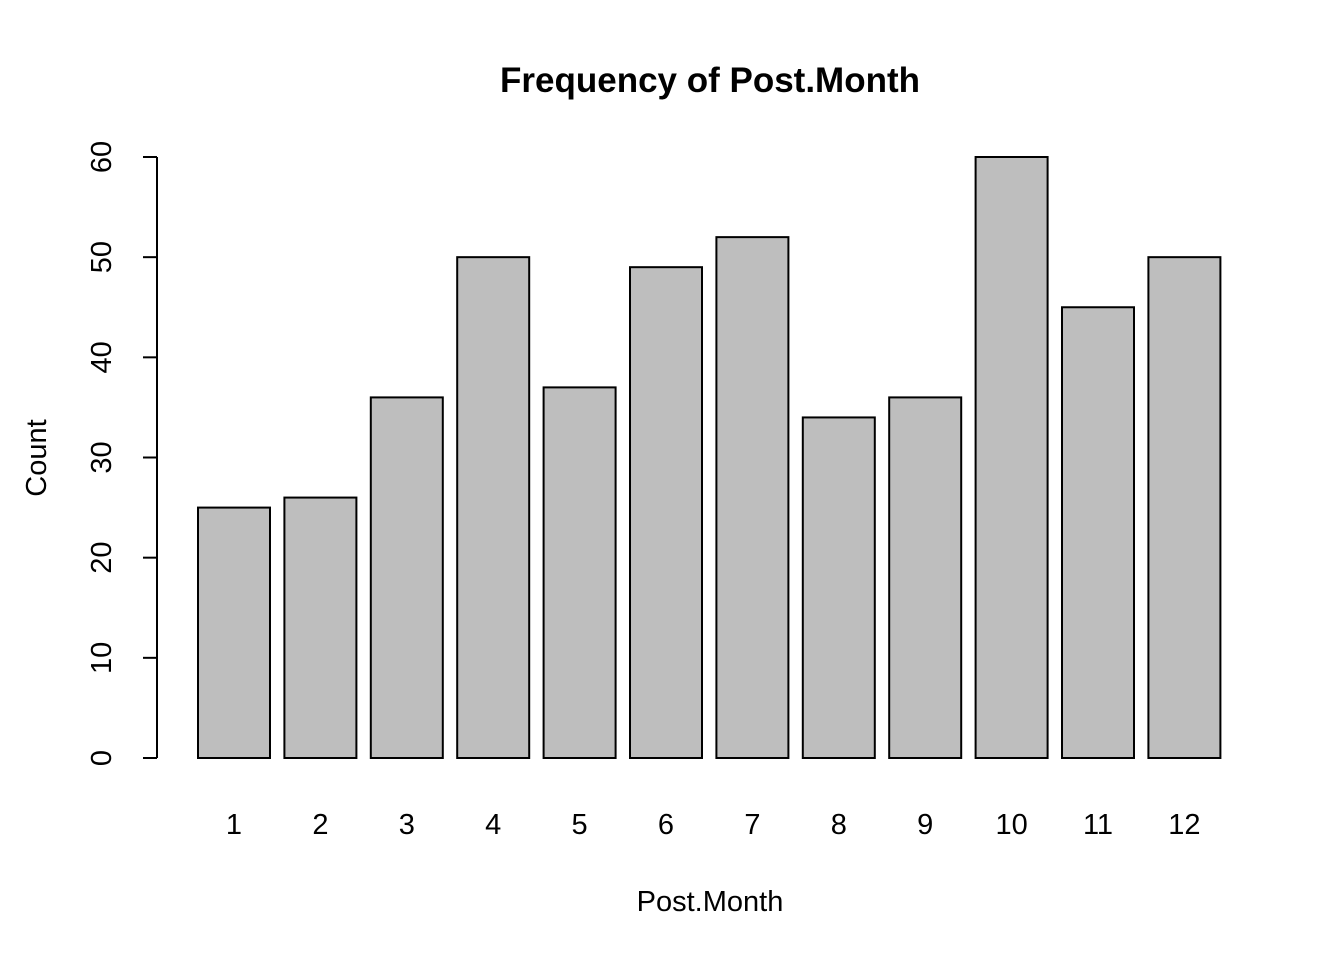 The image size is (1344, 960). Describe the element at coordinates (234, 825) in the screenshot. I see `x-tick-label: 1` at that location.